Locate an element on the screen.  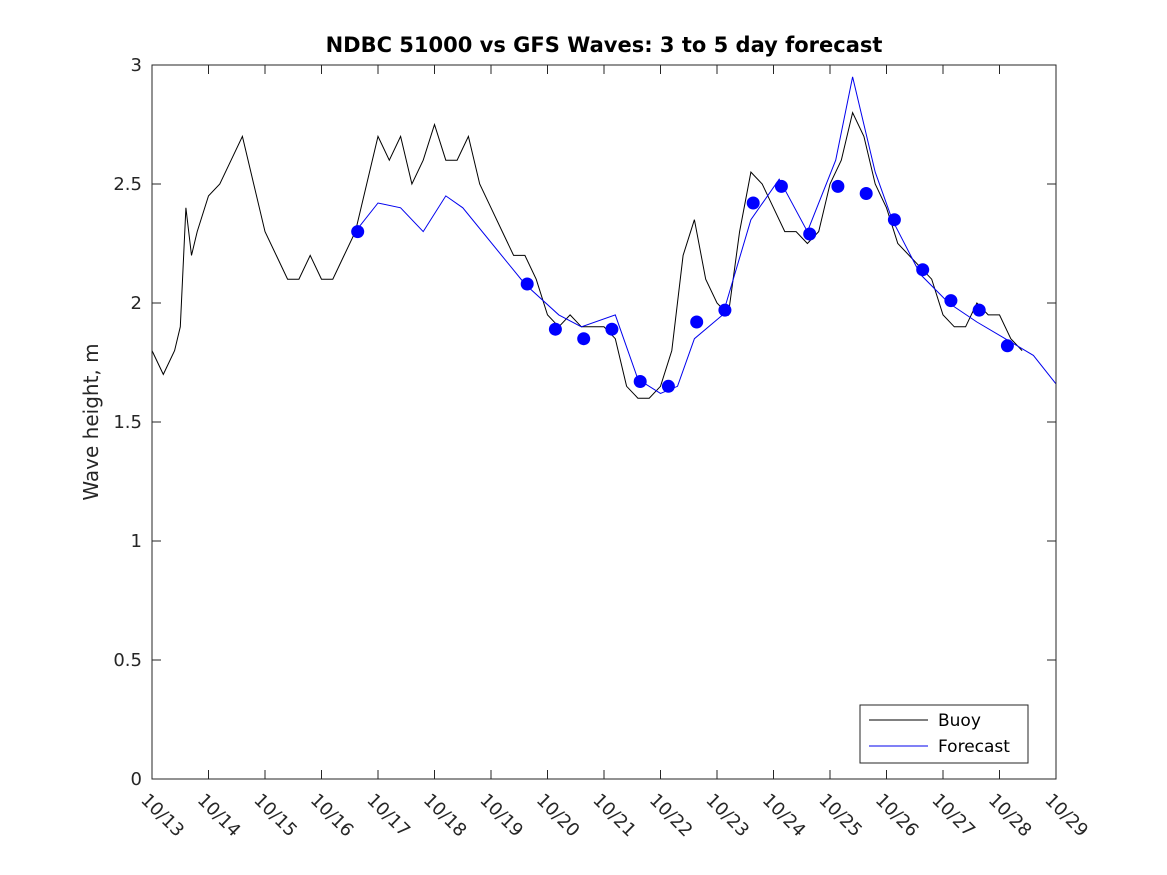
x-tick-label: 10/16 is located at coordinates (332, 816).